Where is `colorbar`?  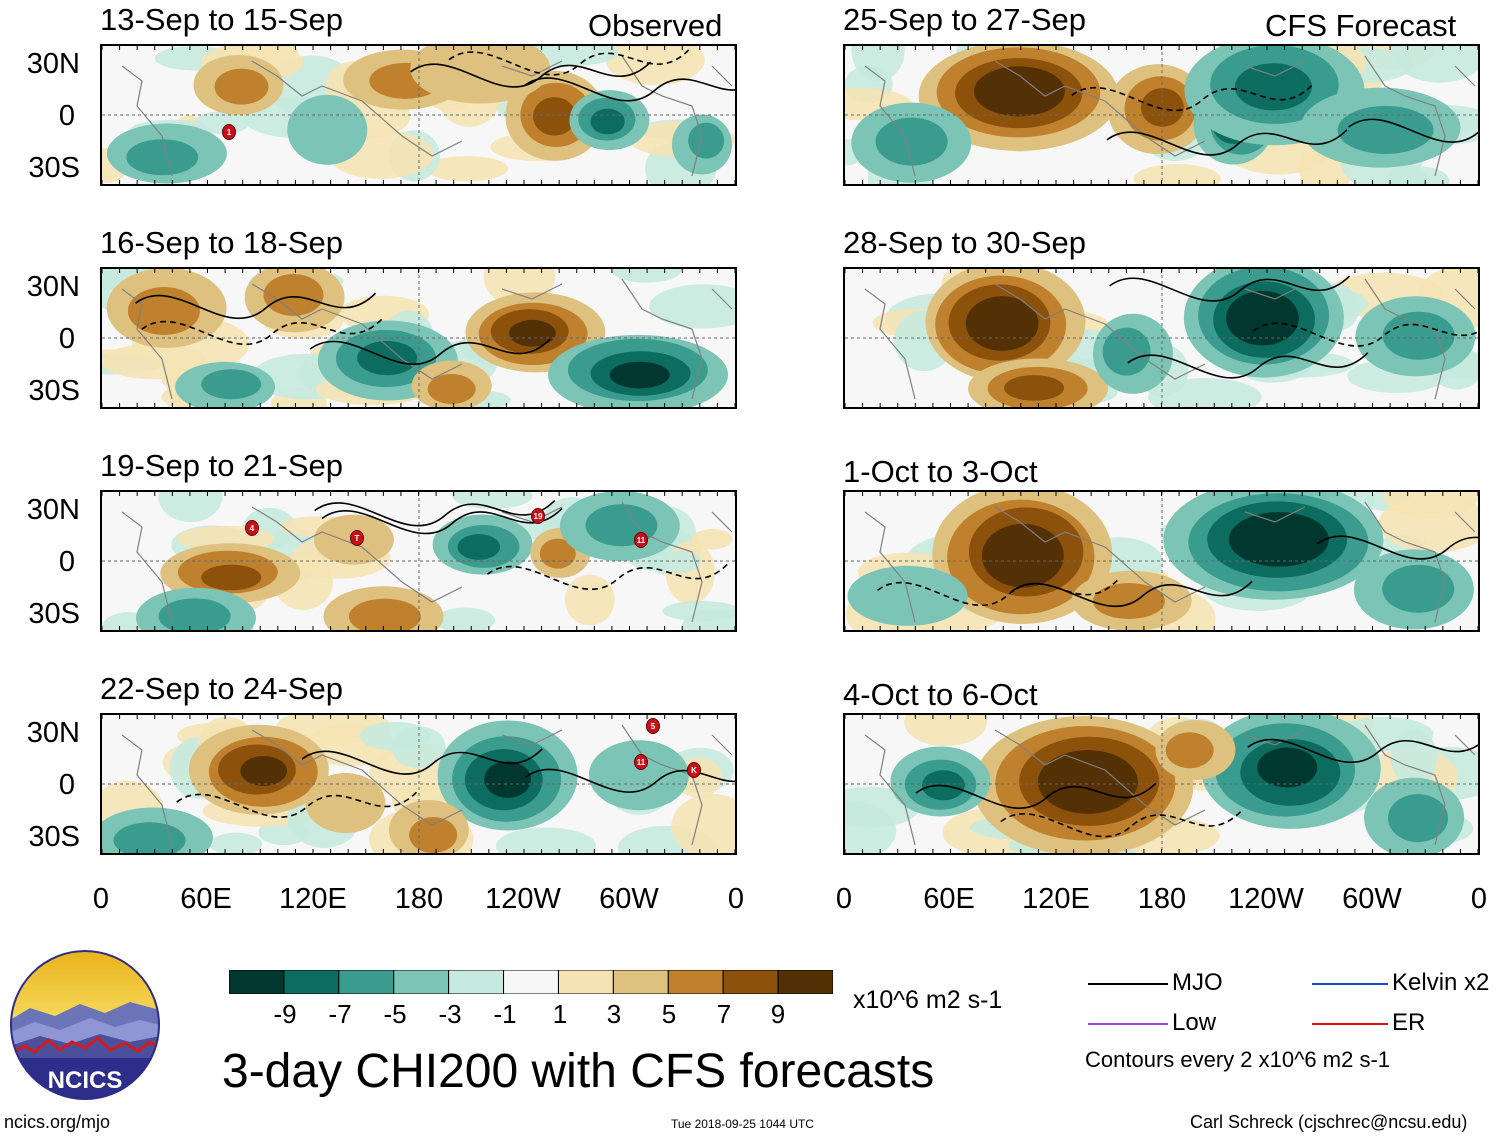 colorbar is located at coordinates (531, 982).